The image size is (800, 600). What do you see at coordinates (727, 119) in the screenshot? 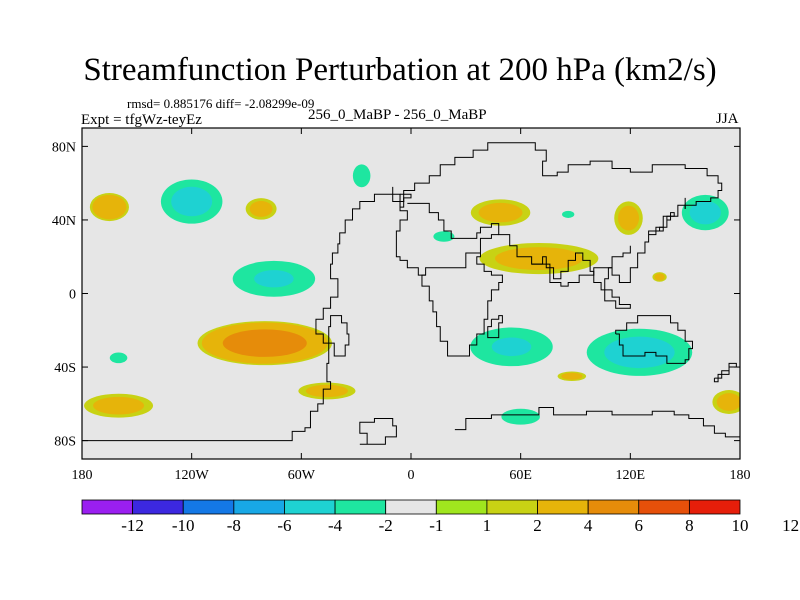
I see `season-label: JJA` at bounding box center [727, 119].